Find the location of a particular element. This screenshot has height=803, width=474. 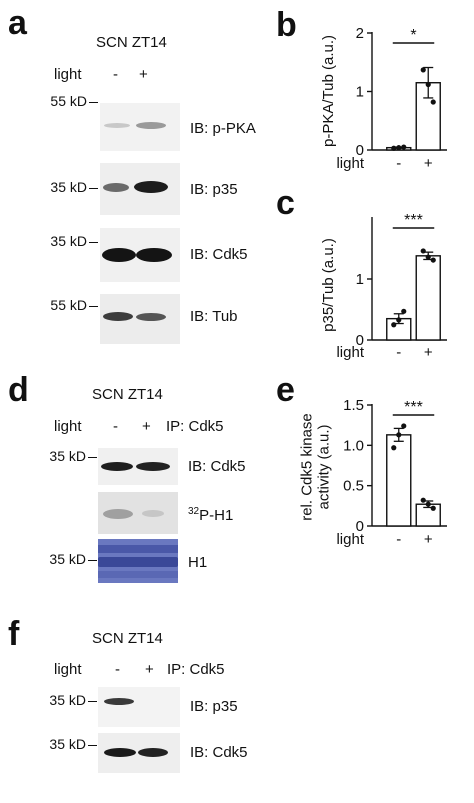

panel-d-blot3-mw: 35 kD is located at coordinates (62, 559).